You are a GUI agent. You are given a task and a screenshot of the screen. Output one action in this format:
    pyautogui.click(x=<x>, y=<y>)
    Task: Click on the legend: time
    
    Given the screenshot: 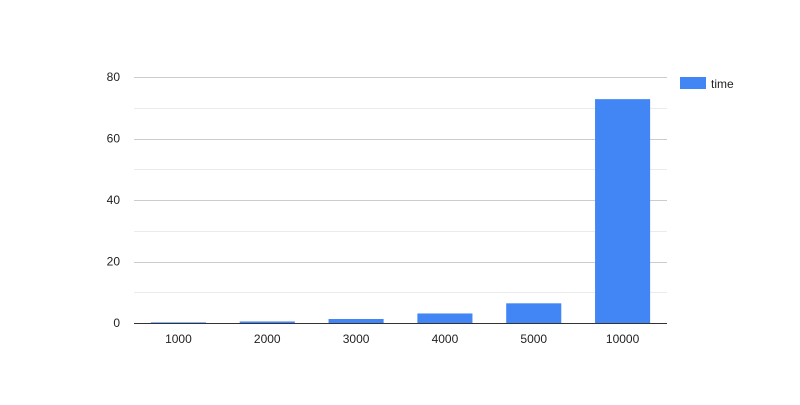 What is the action you would take?
    pyautogui.click(x=707, y=84)
    